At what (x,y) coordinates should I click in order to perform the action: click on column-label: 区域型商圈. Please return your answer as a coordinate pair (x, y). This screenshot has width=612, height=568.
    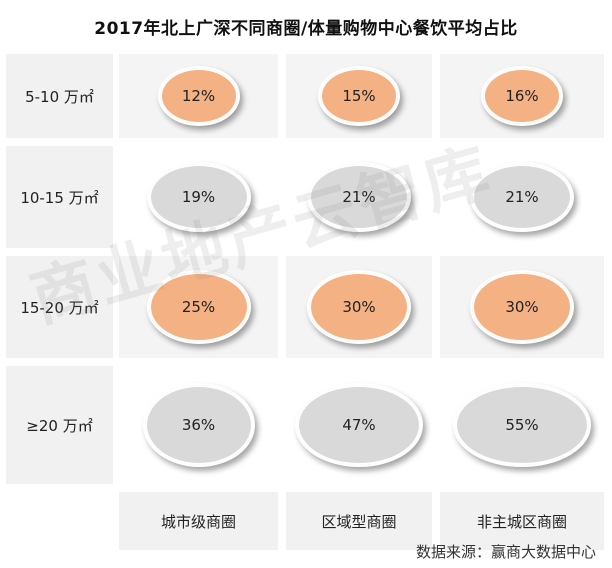
    Looking at the image, I should click on (359, 521).